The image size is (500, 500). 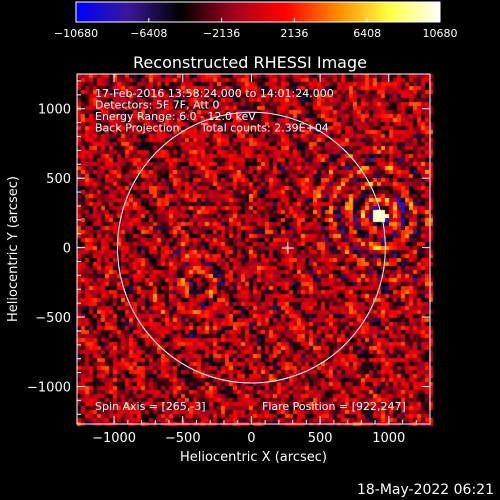 What do you see at coordinates (150, 406) in the screenshot?
I see `spin-axis-label: Spin Axis = [265,-3]` at bounding box center [150, 406].